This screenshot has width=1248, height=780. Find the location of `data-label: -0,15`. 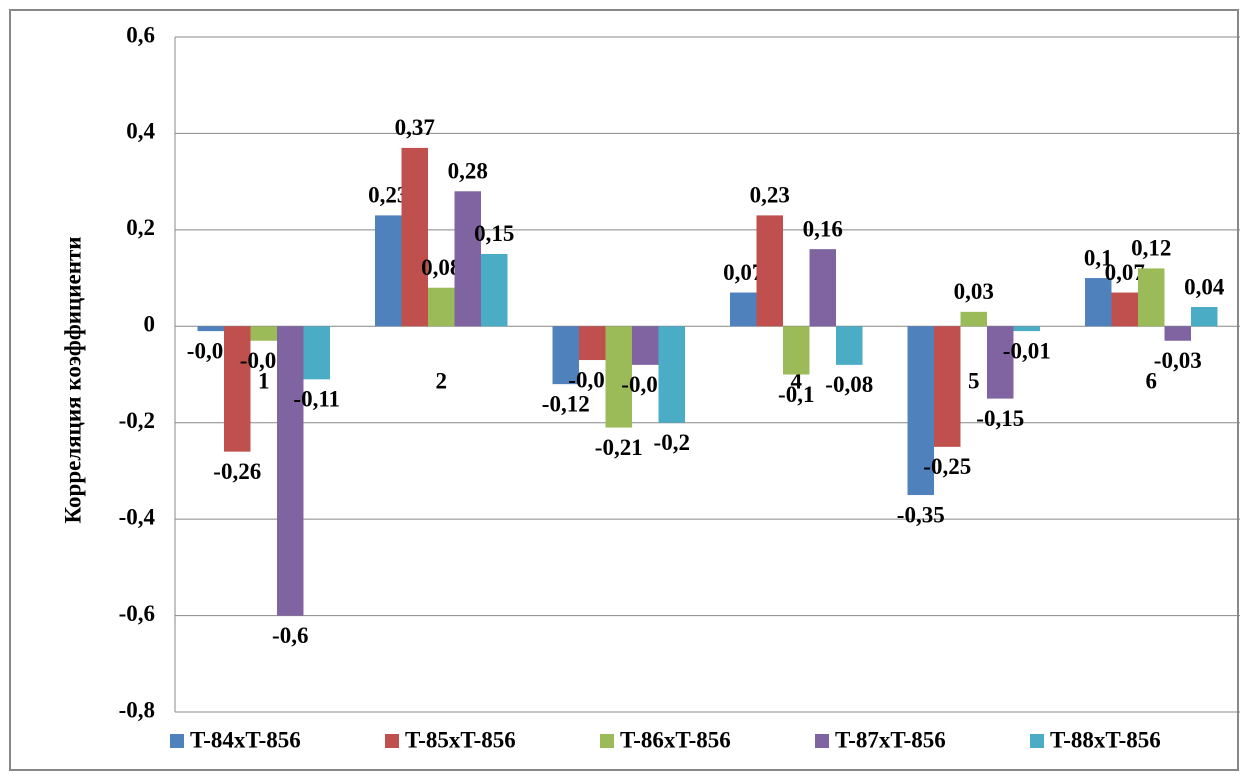

data-label: -0,15 is located at coordinates (1000, 418).